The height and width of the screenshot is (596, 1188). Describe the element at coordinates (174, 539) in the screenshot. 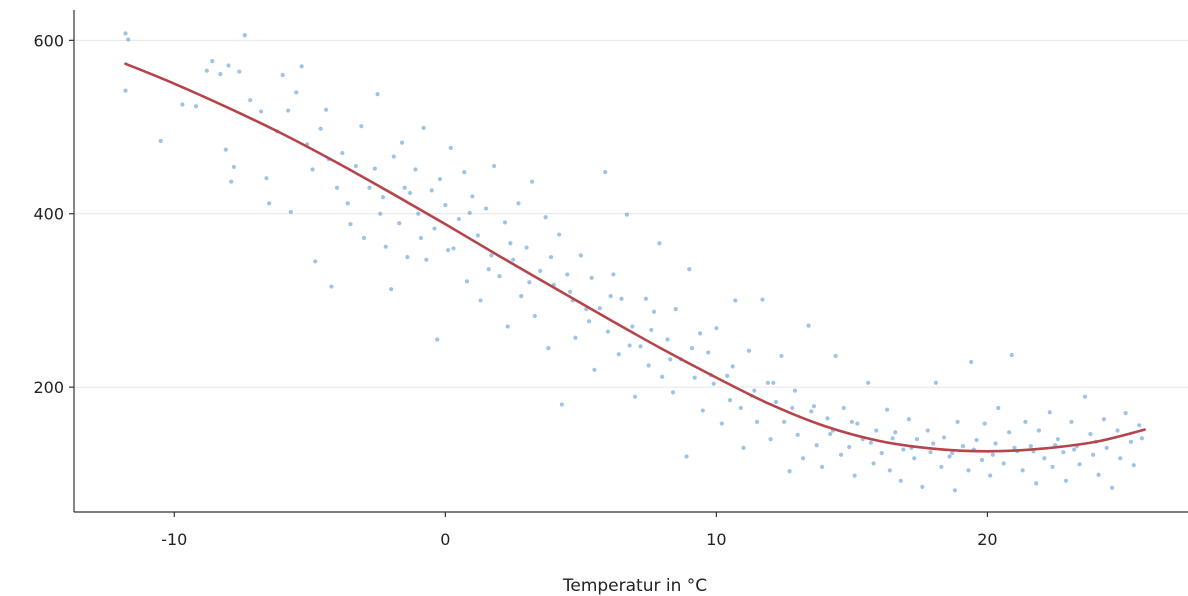

I see `x-tick-label: -10` at that location.